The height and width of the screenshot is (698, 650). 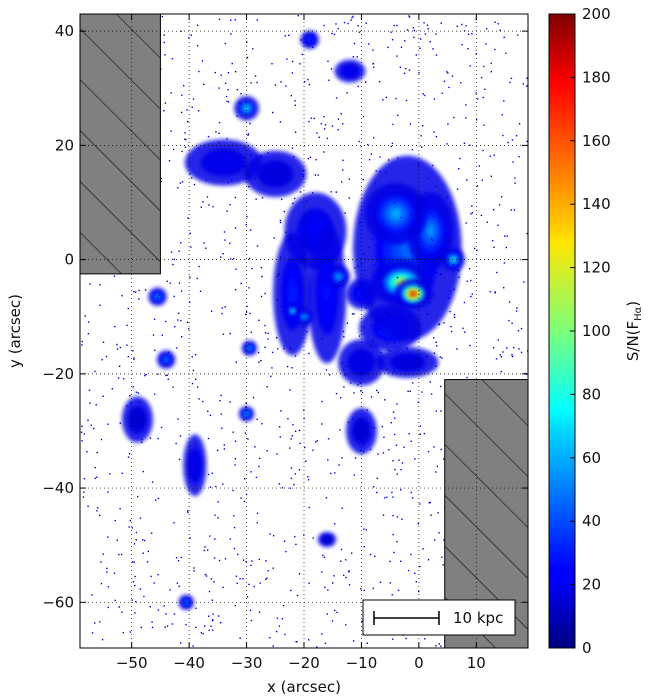 I want to click on colorbar-tick-label: 40, so click(x=591, y=521).